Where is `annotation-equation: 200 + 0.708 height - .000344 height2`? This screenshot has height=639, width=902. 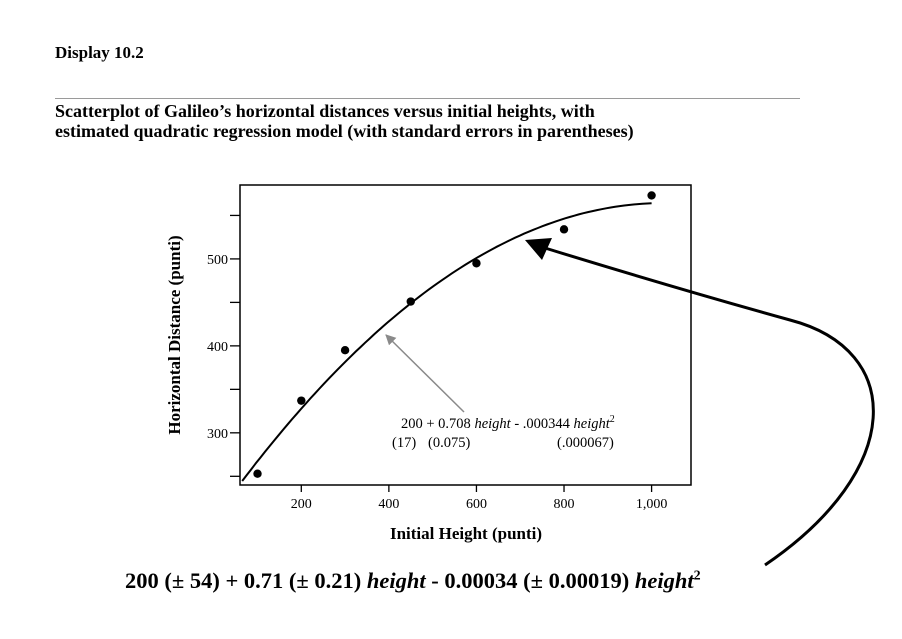
annotation-equation: 200 + 0.708 height - .000344 height2 is located at coordinates (508, 423).